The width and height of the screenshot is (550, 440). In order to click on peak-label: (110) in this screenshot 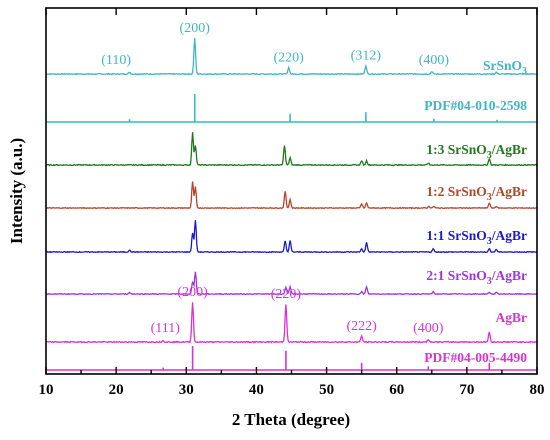, I will do `click(116, 60)`.